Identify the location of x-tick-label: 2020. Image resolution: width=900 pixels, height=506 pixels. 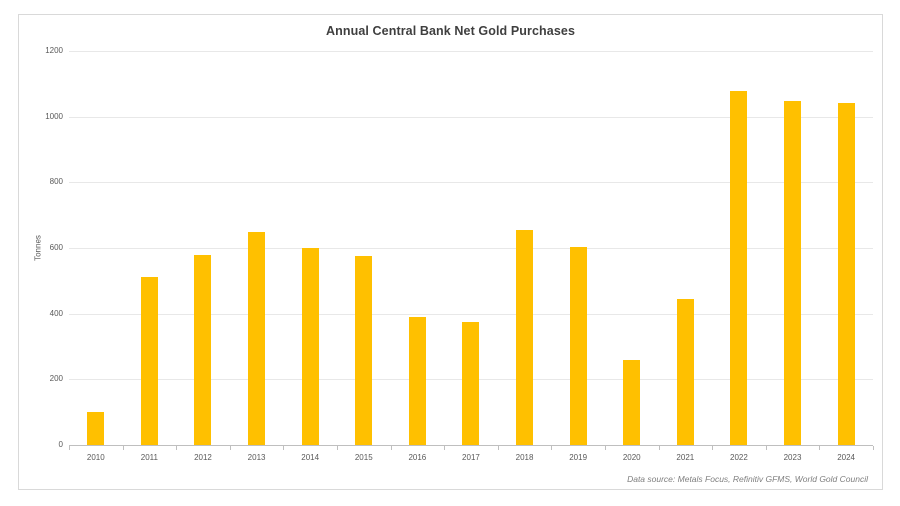
(631, 457).